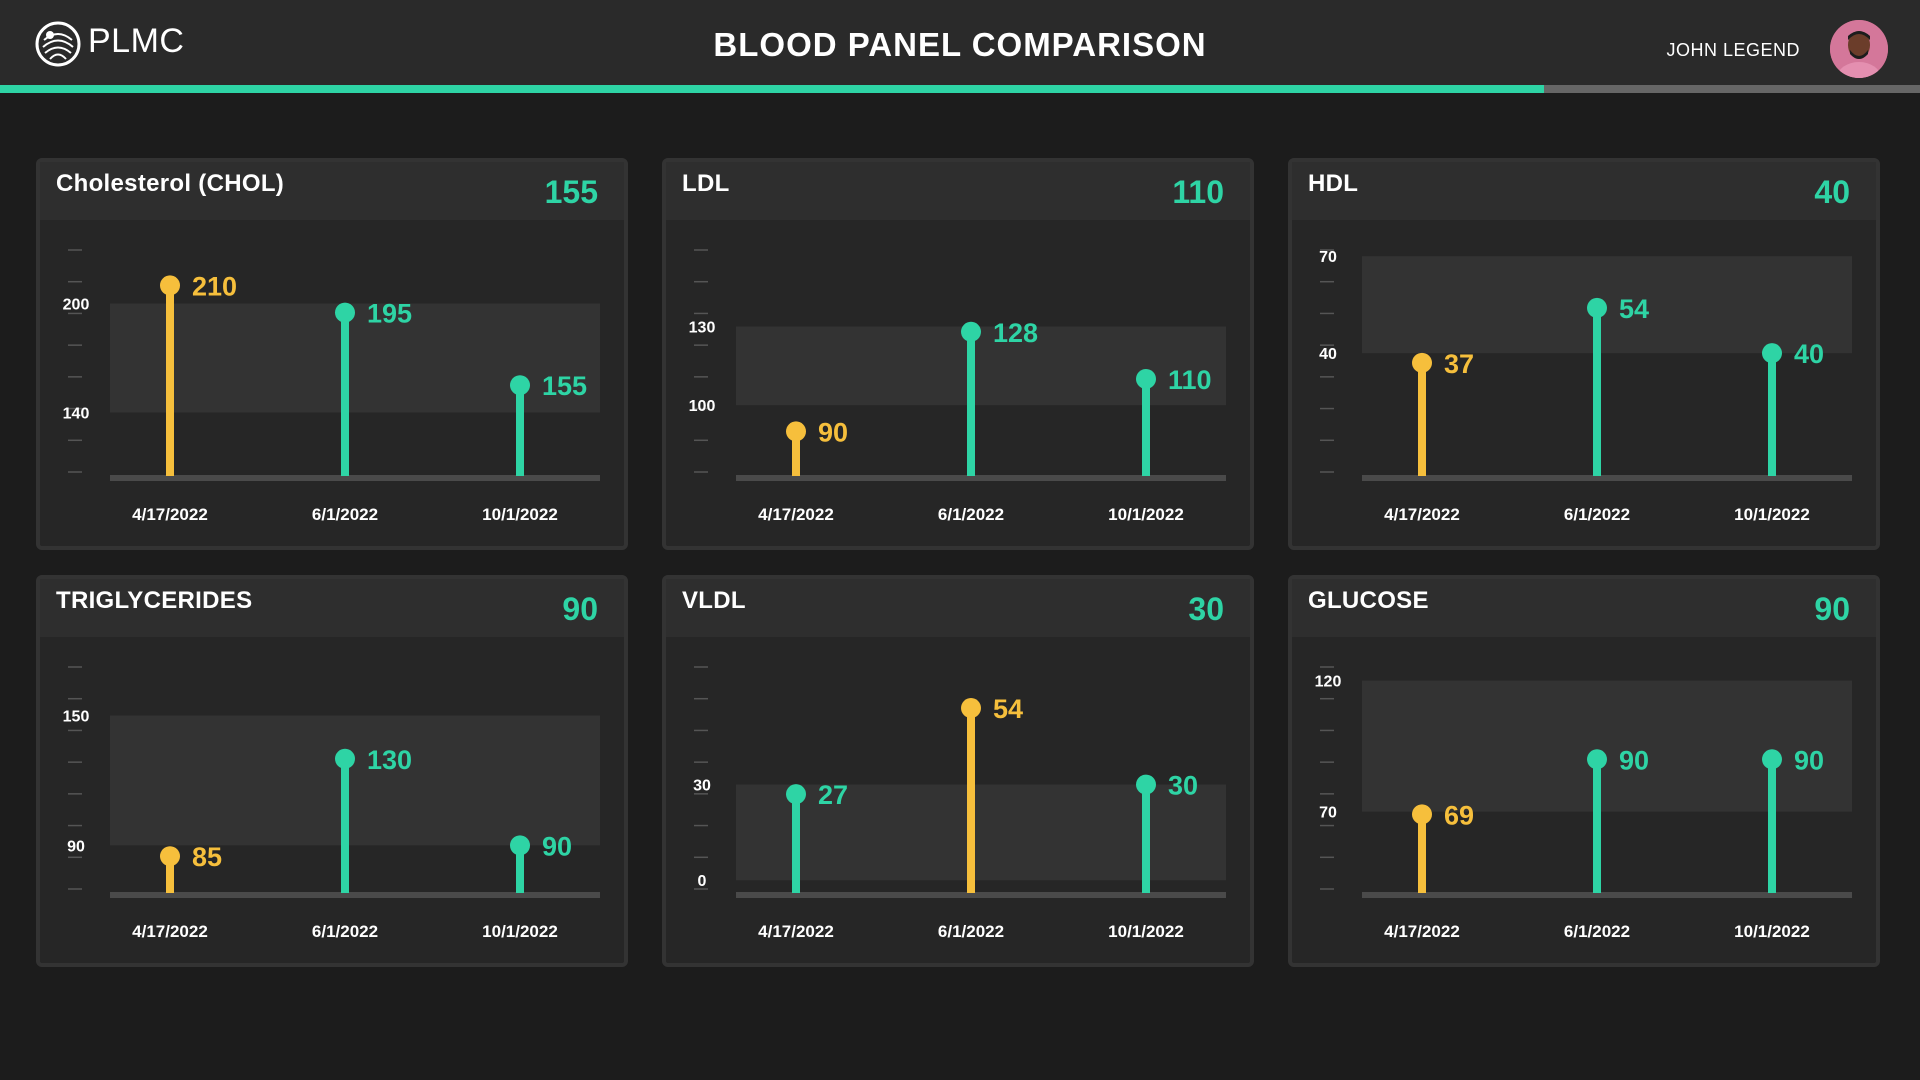 This screenshot has height=1080, width=1920. I want to click on panel-current-value: 155, so click(571, 192).